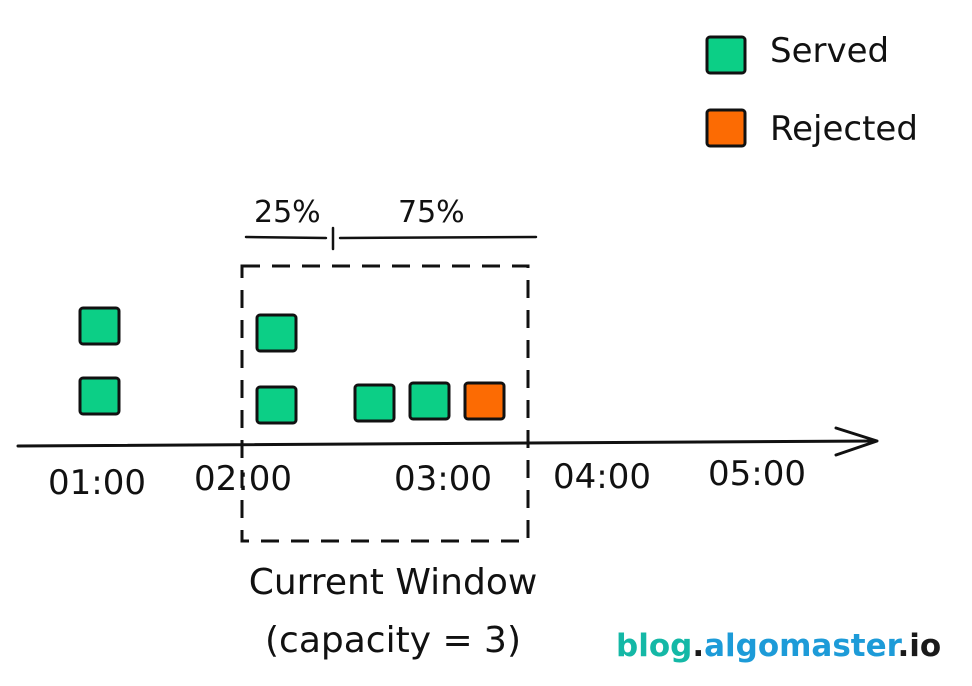 The image size is (972, 686). Describe the element at coordinates (243, 479) in the screenshot. I see `tick-label-0200: 02:00` at that location.